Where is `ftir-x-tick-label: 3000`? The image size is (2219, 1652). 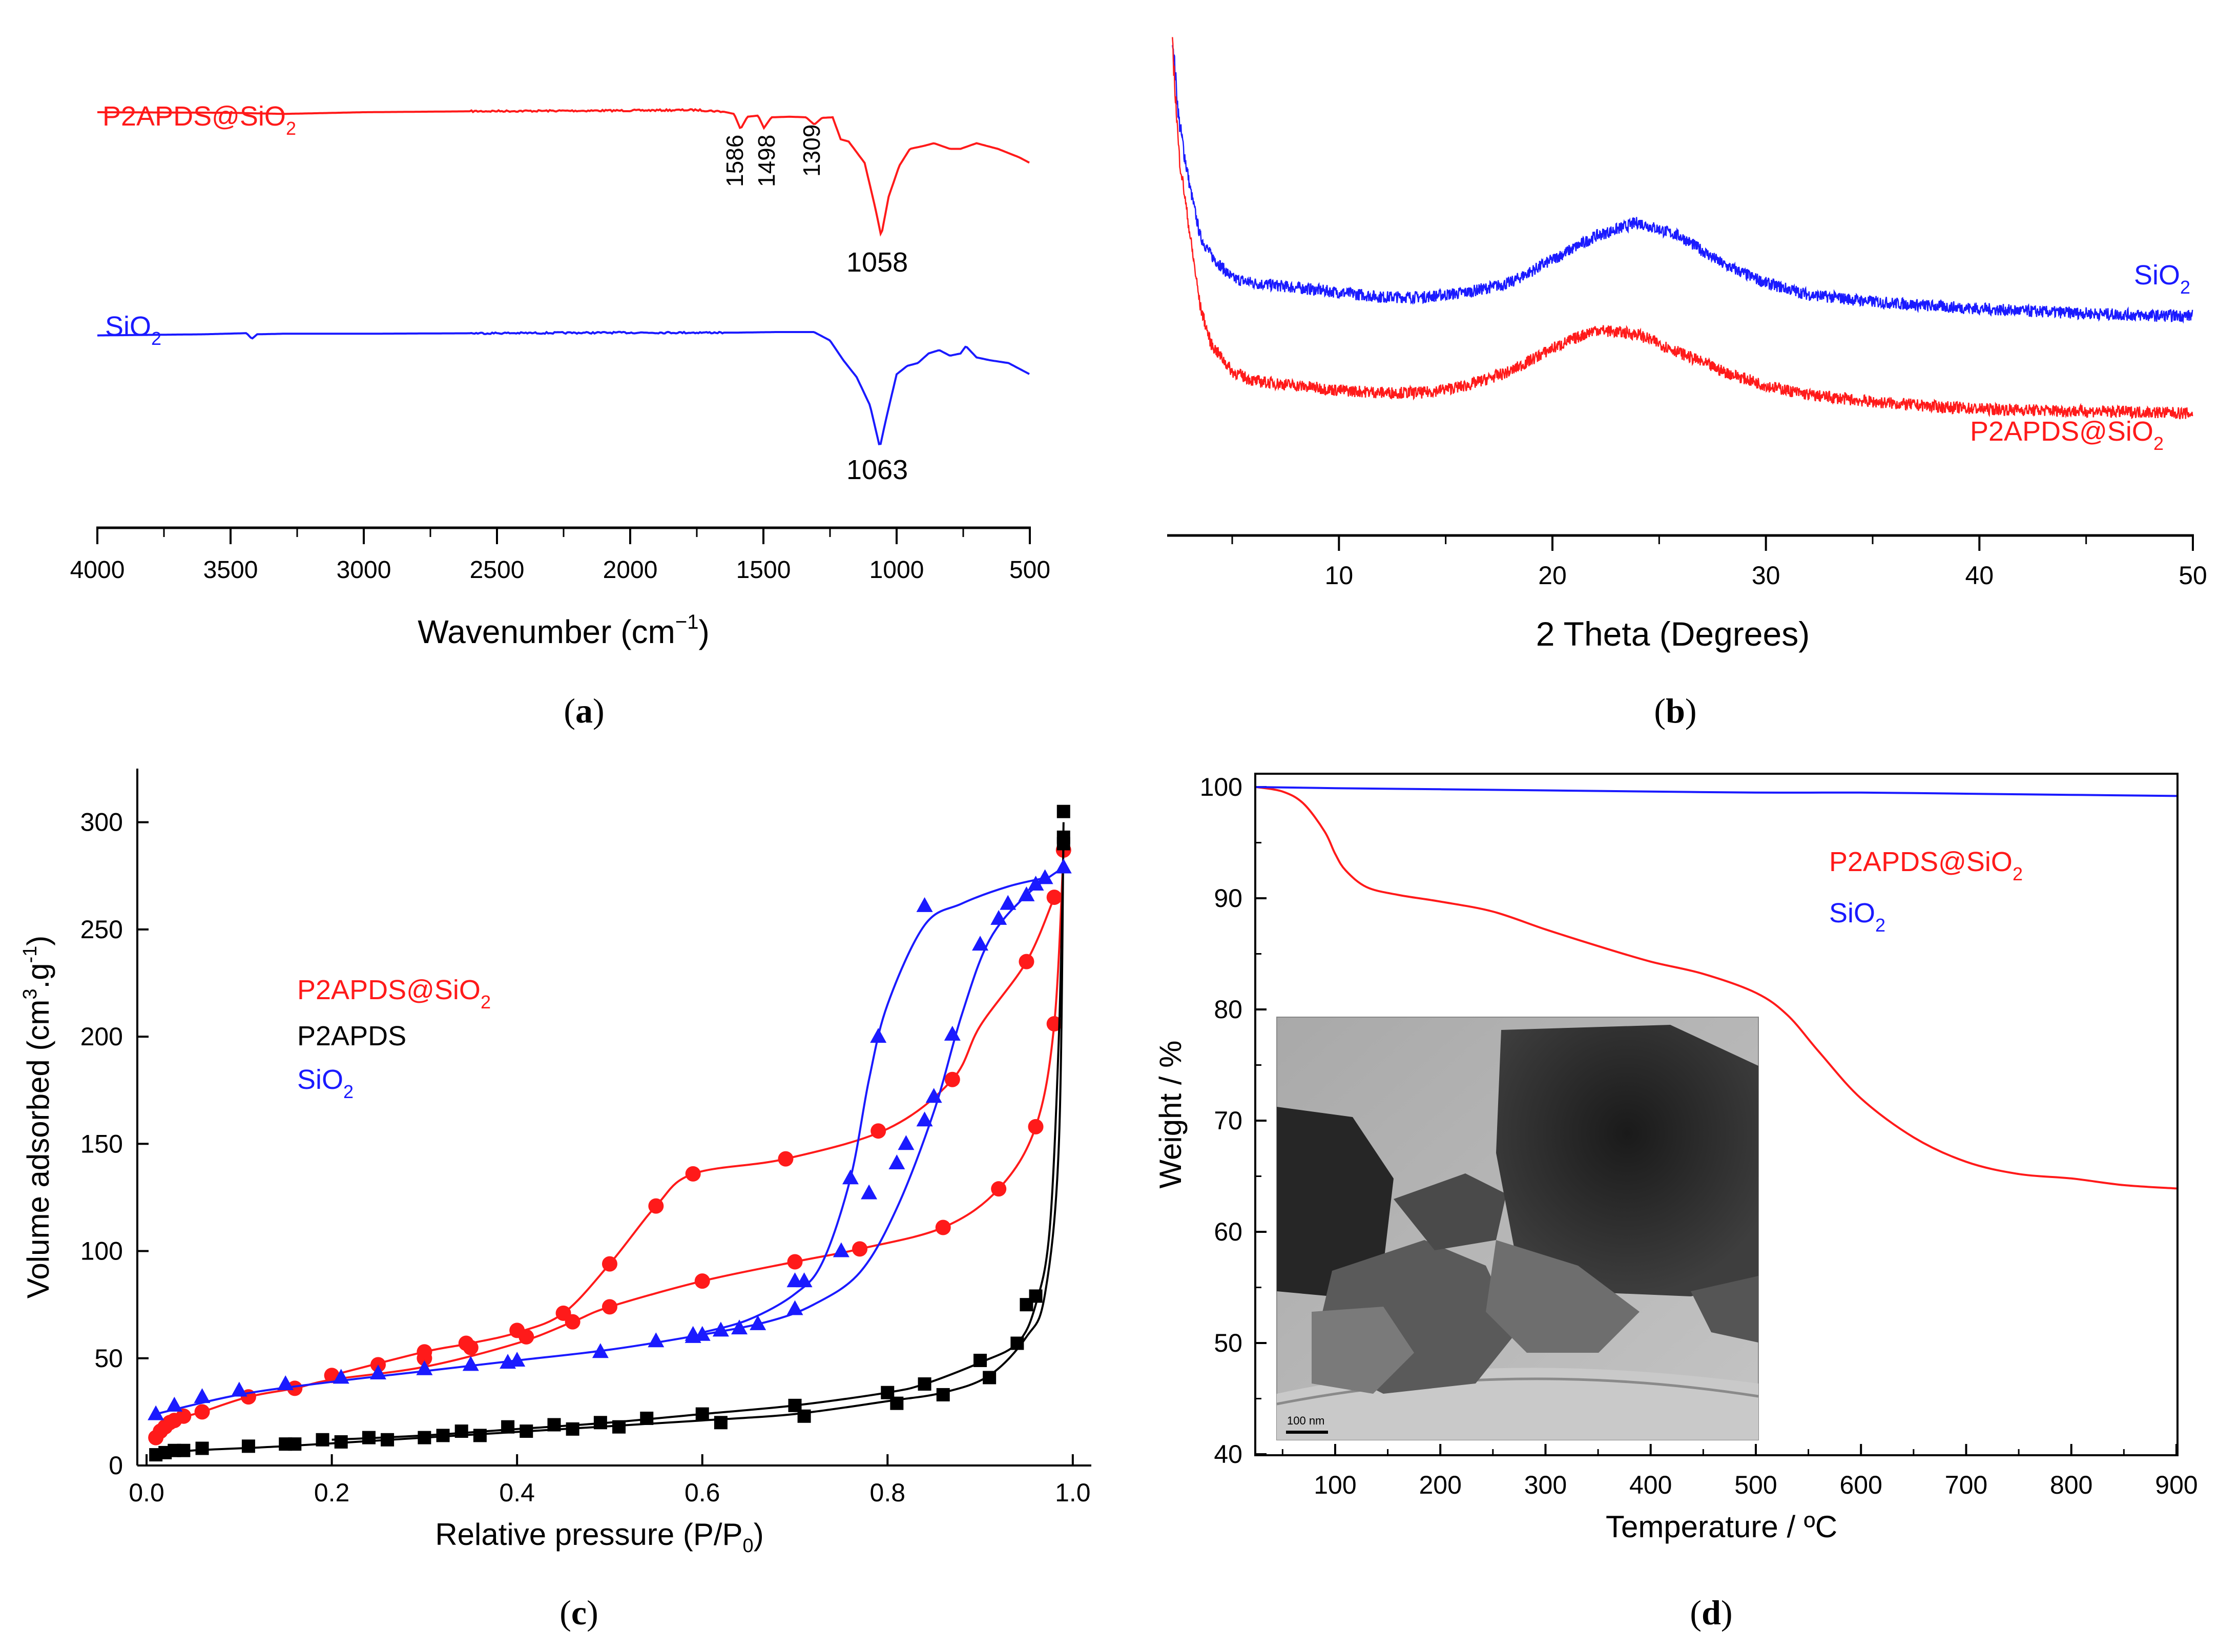 ftir-x-tick-label: 3000 is located at coordinates (364, 570).